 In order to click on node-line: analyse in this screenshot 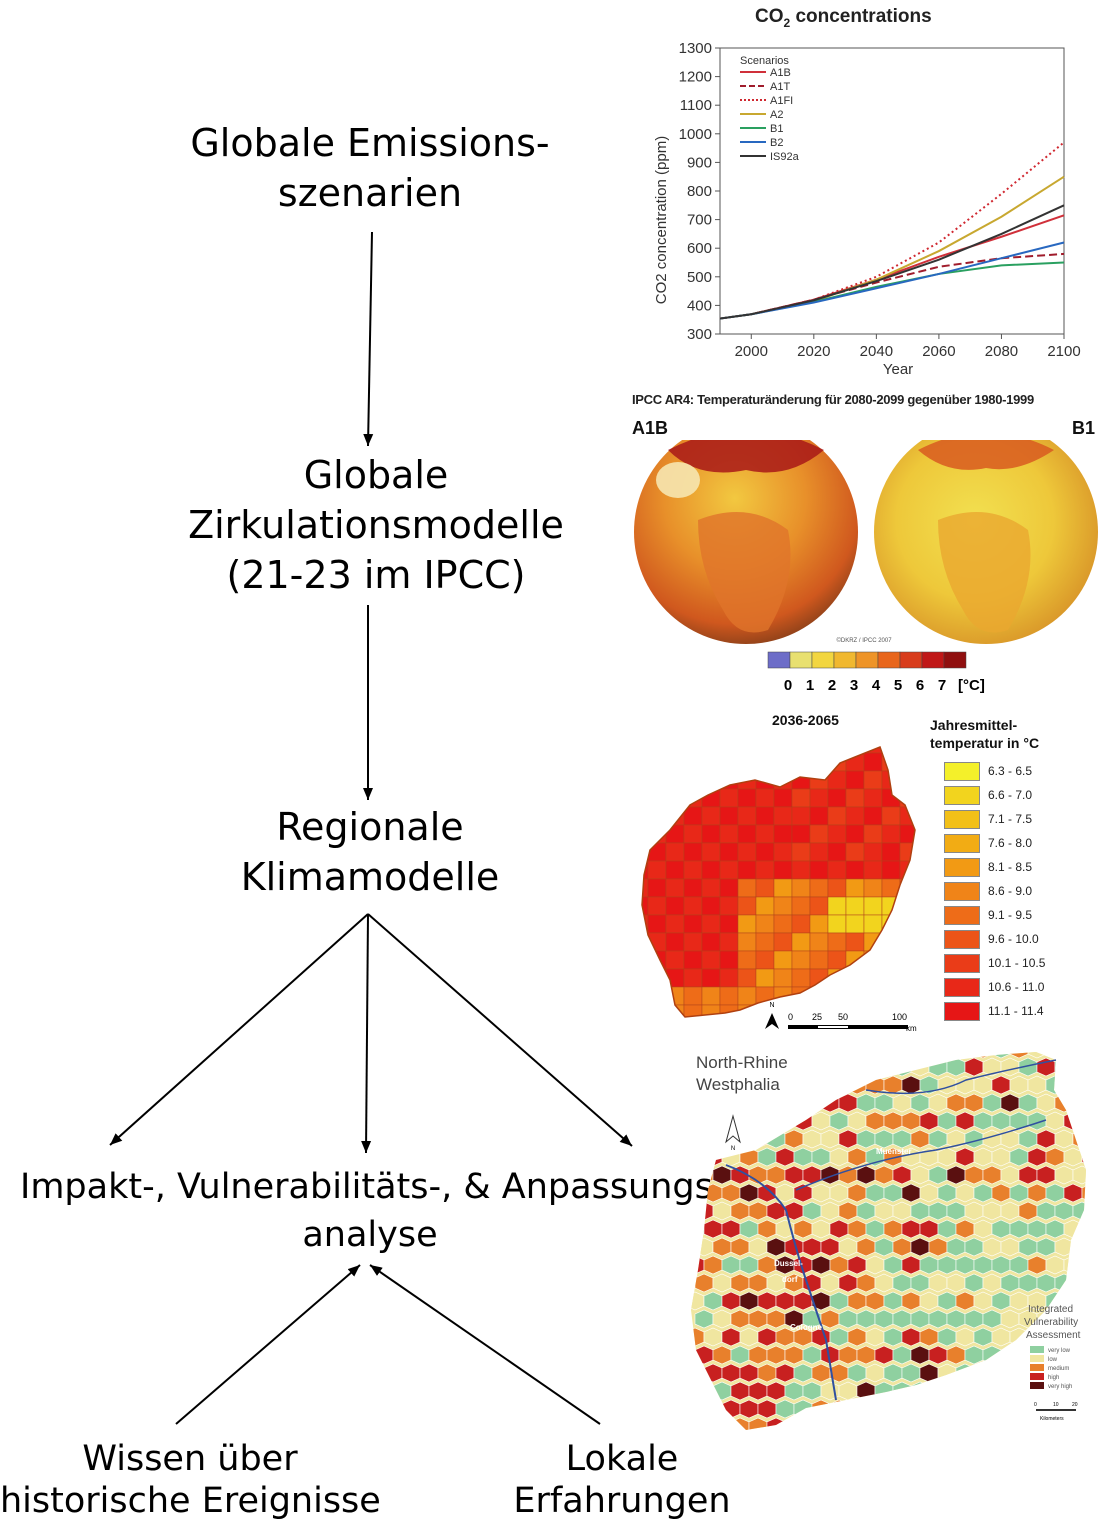, I will do `click(370, 1235)`.